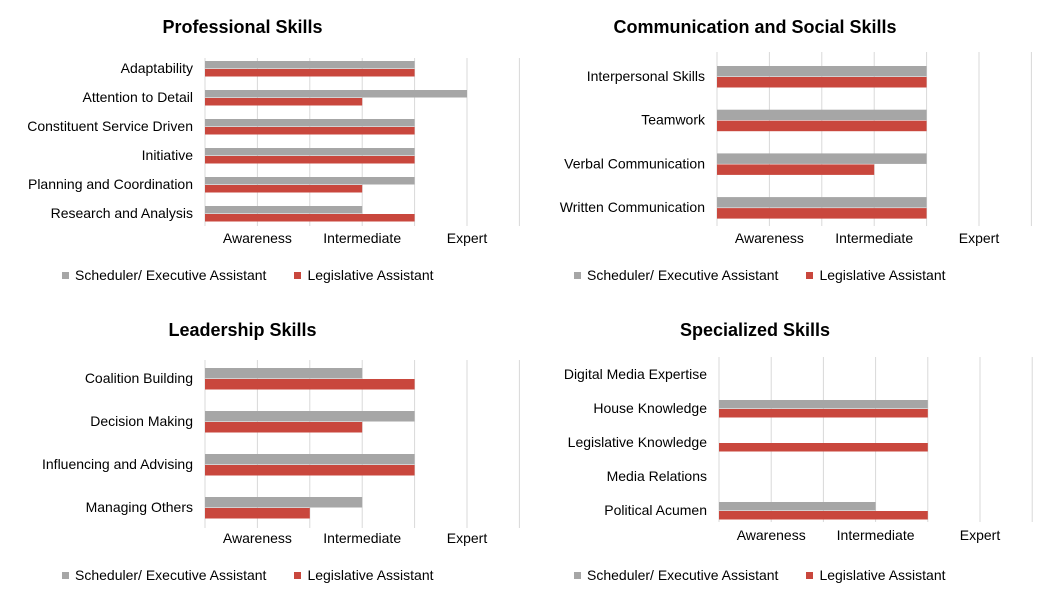  I want to click on chart-title: Communication and Social Skills, so click(755, 27).